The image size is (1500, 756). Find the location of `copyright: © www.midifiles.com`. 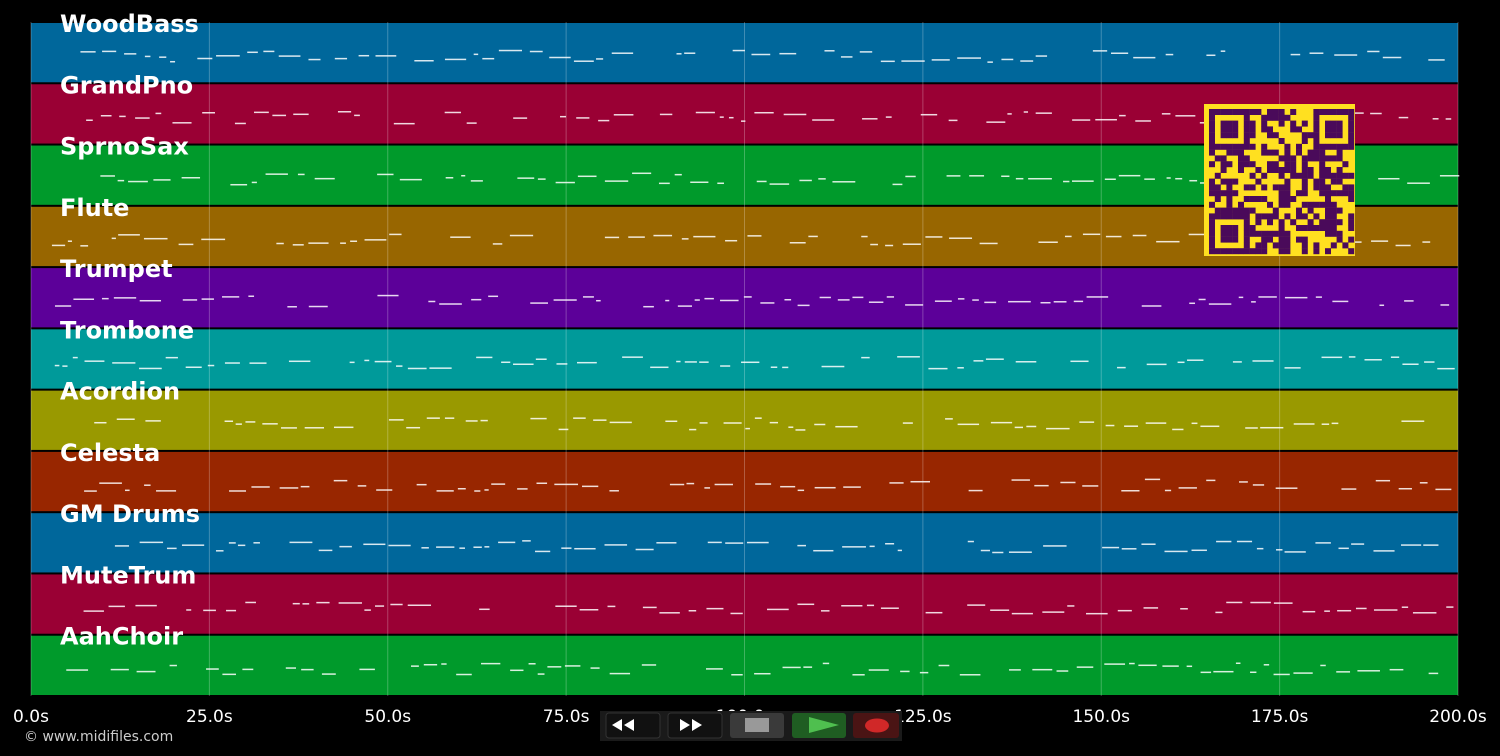

copyright: © www.midifiles.com is located at coordinates (98, 737).